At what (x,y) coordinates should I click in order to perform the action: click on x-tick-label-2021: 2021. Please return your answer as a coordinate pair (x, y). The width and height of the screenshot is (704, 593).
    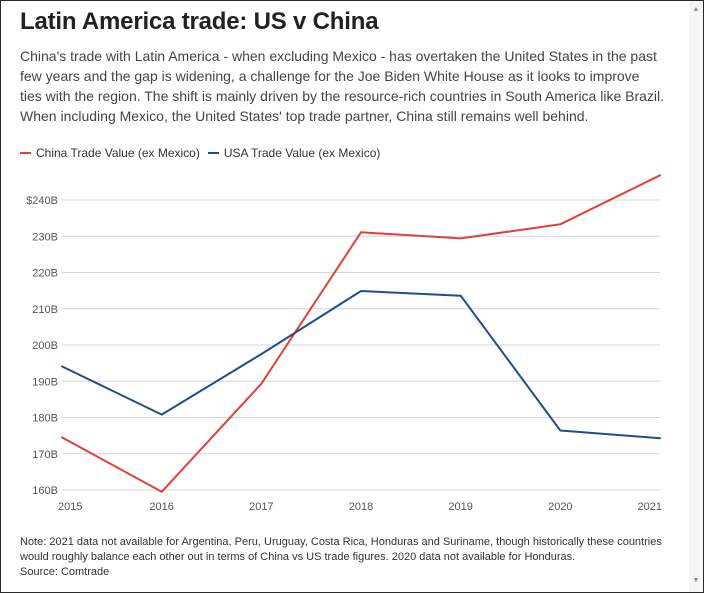
    Looking at the image, I should click on (650, 505).